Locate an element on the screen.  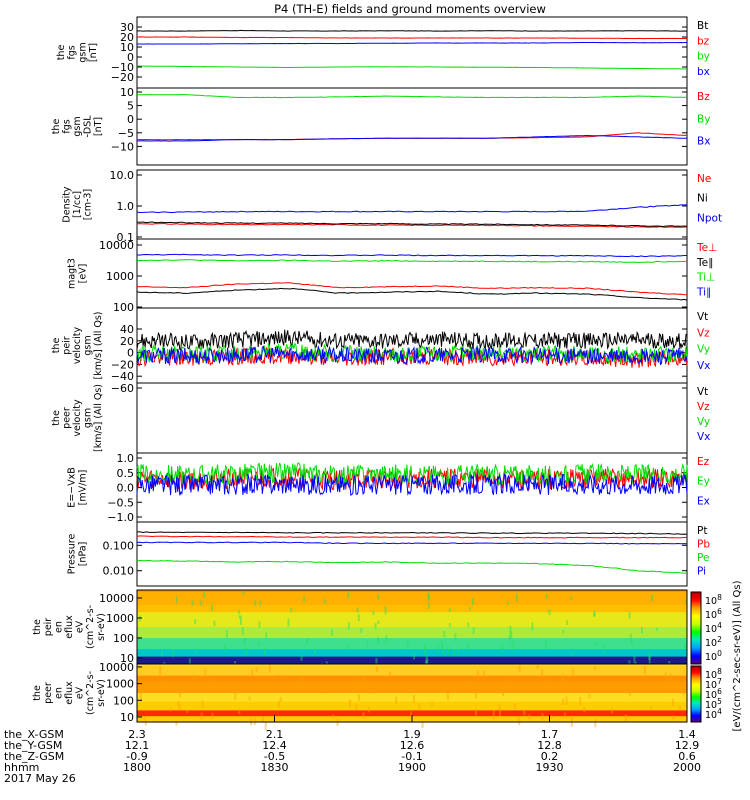
legend-density-Ne: Ne is located at coordinates (704, 179).